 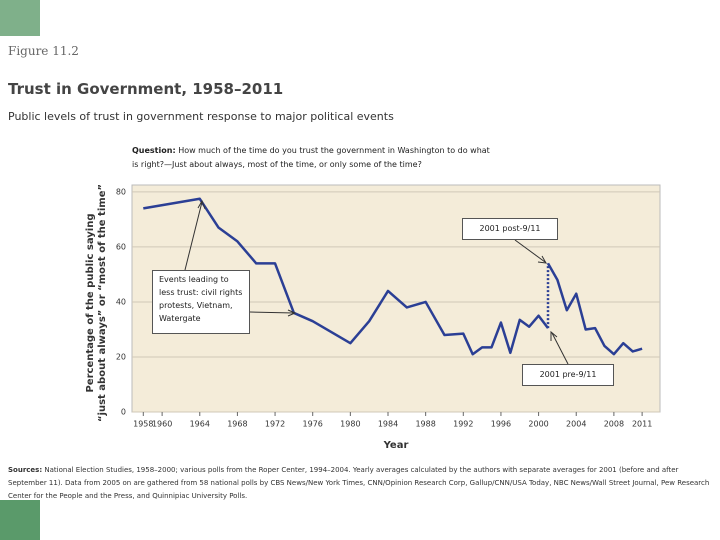 I want to click on x-tick-label: 2011, so click(x=642, y=424).